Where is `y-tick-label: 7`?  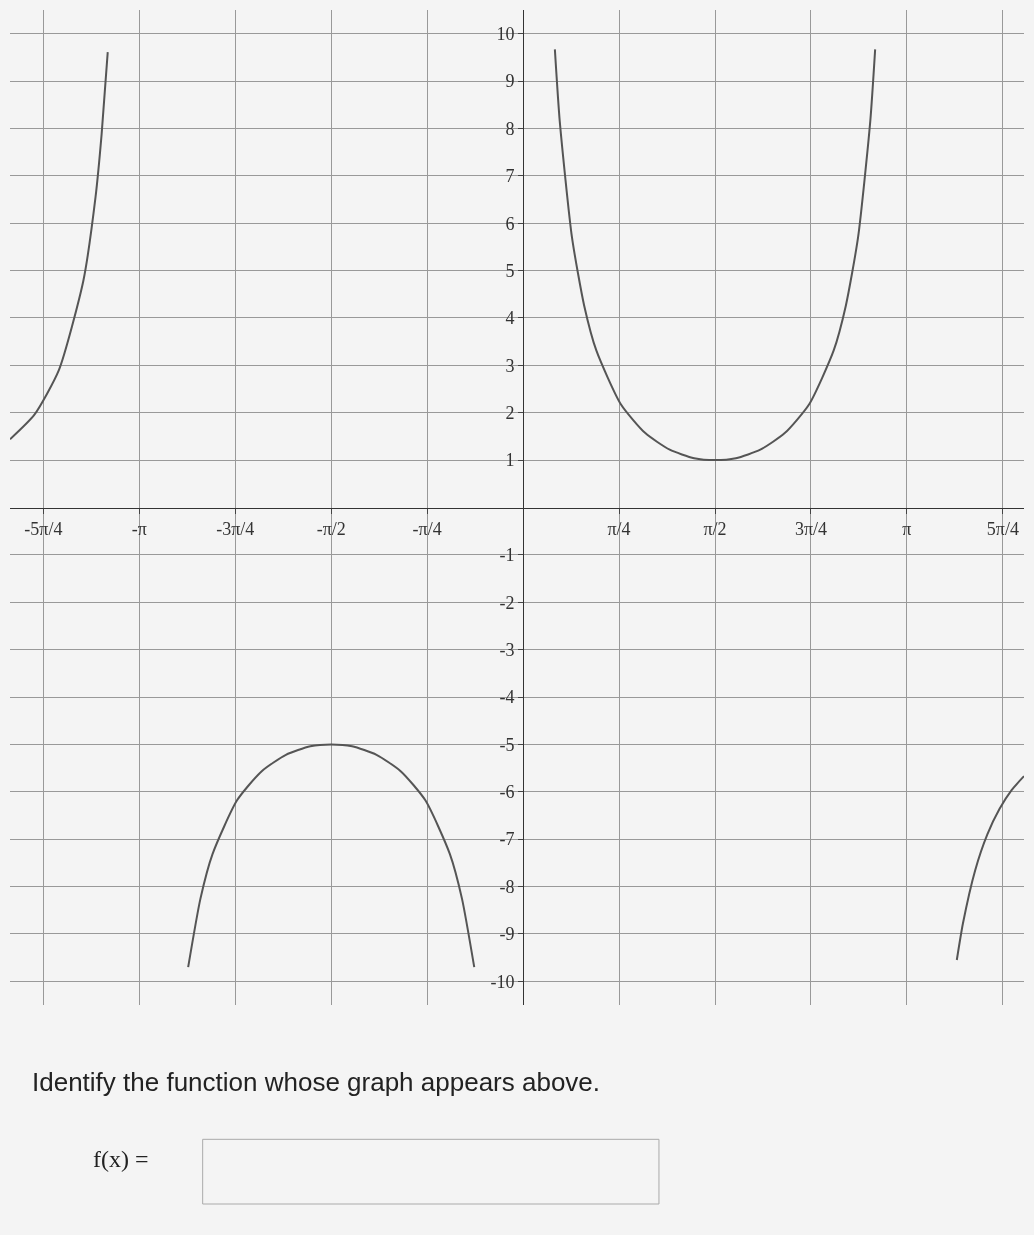 y-tick-label: 7 is located at coordinates (510, 176).